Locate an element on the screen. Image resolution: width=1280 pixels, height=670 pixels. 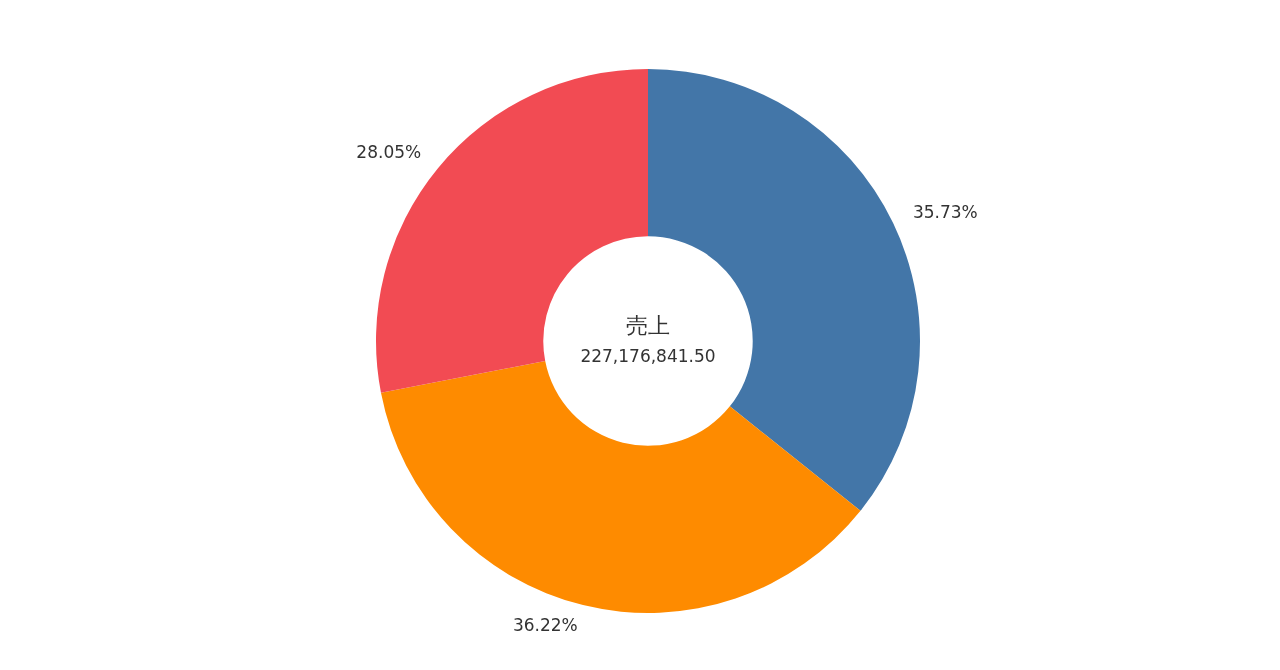
data-label: 35.73% is located at coordinates (945, 211).